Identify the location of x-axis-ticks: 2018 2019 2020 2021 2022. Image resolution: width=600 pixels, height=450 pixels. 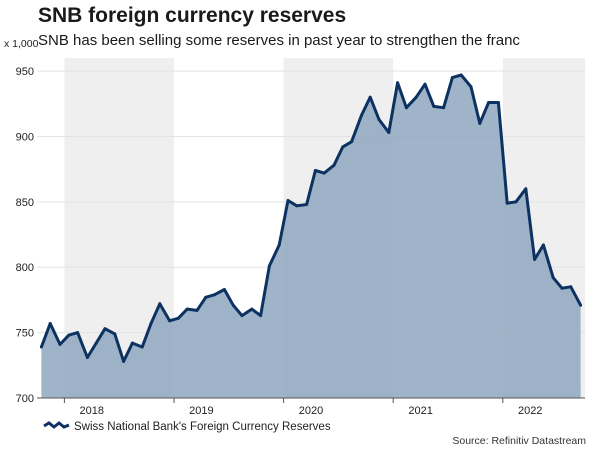
(302, 407).